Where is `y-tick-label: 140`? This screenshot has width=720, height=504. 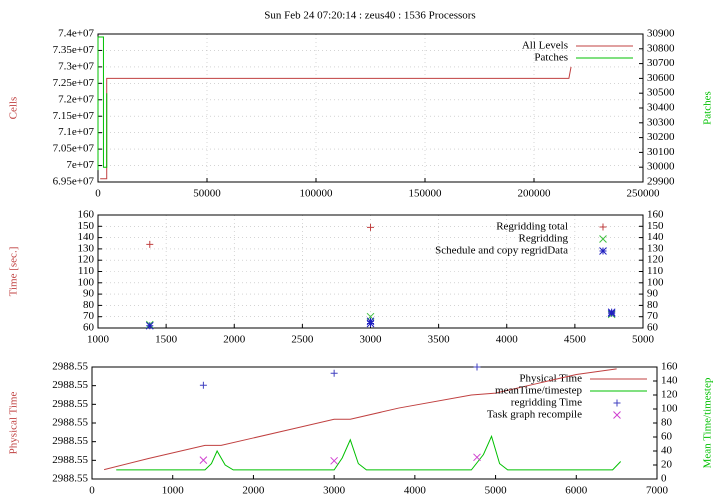
y-tick-label: 140 is located at coordinates (86, 237).